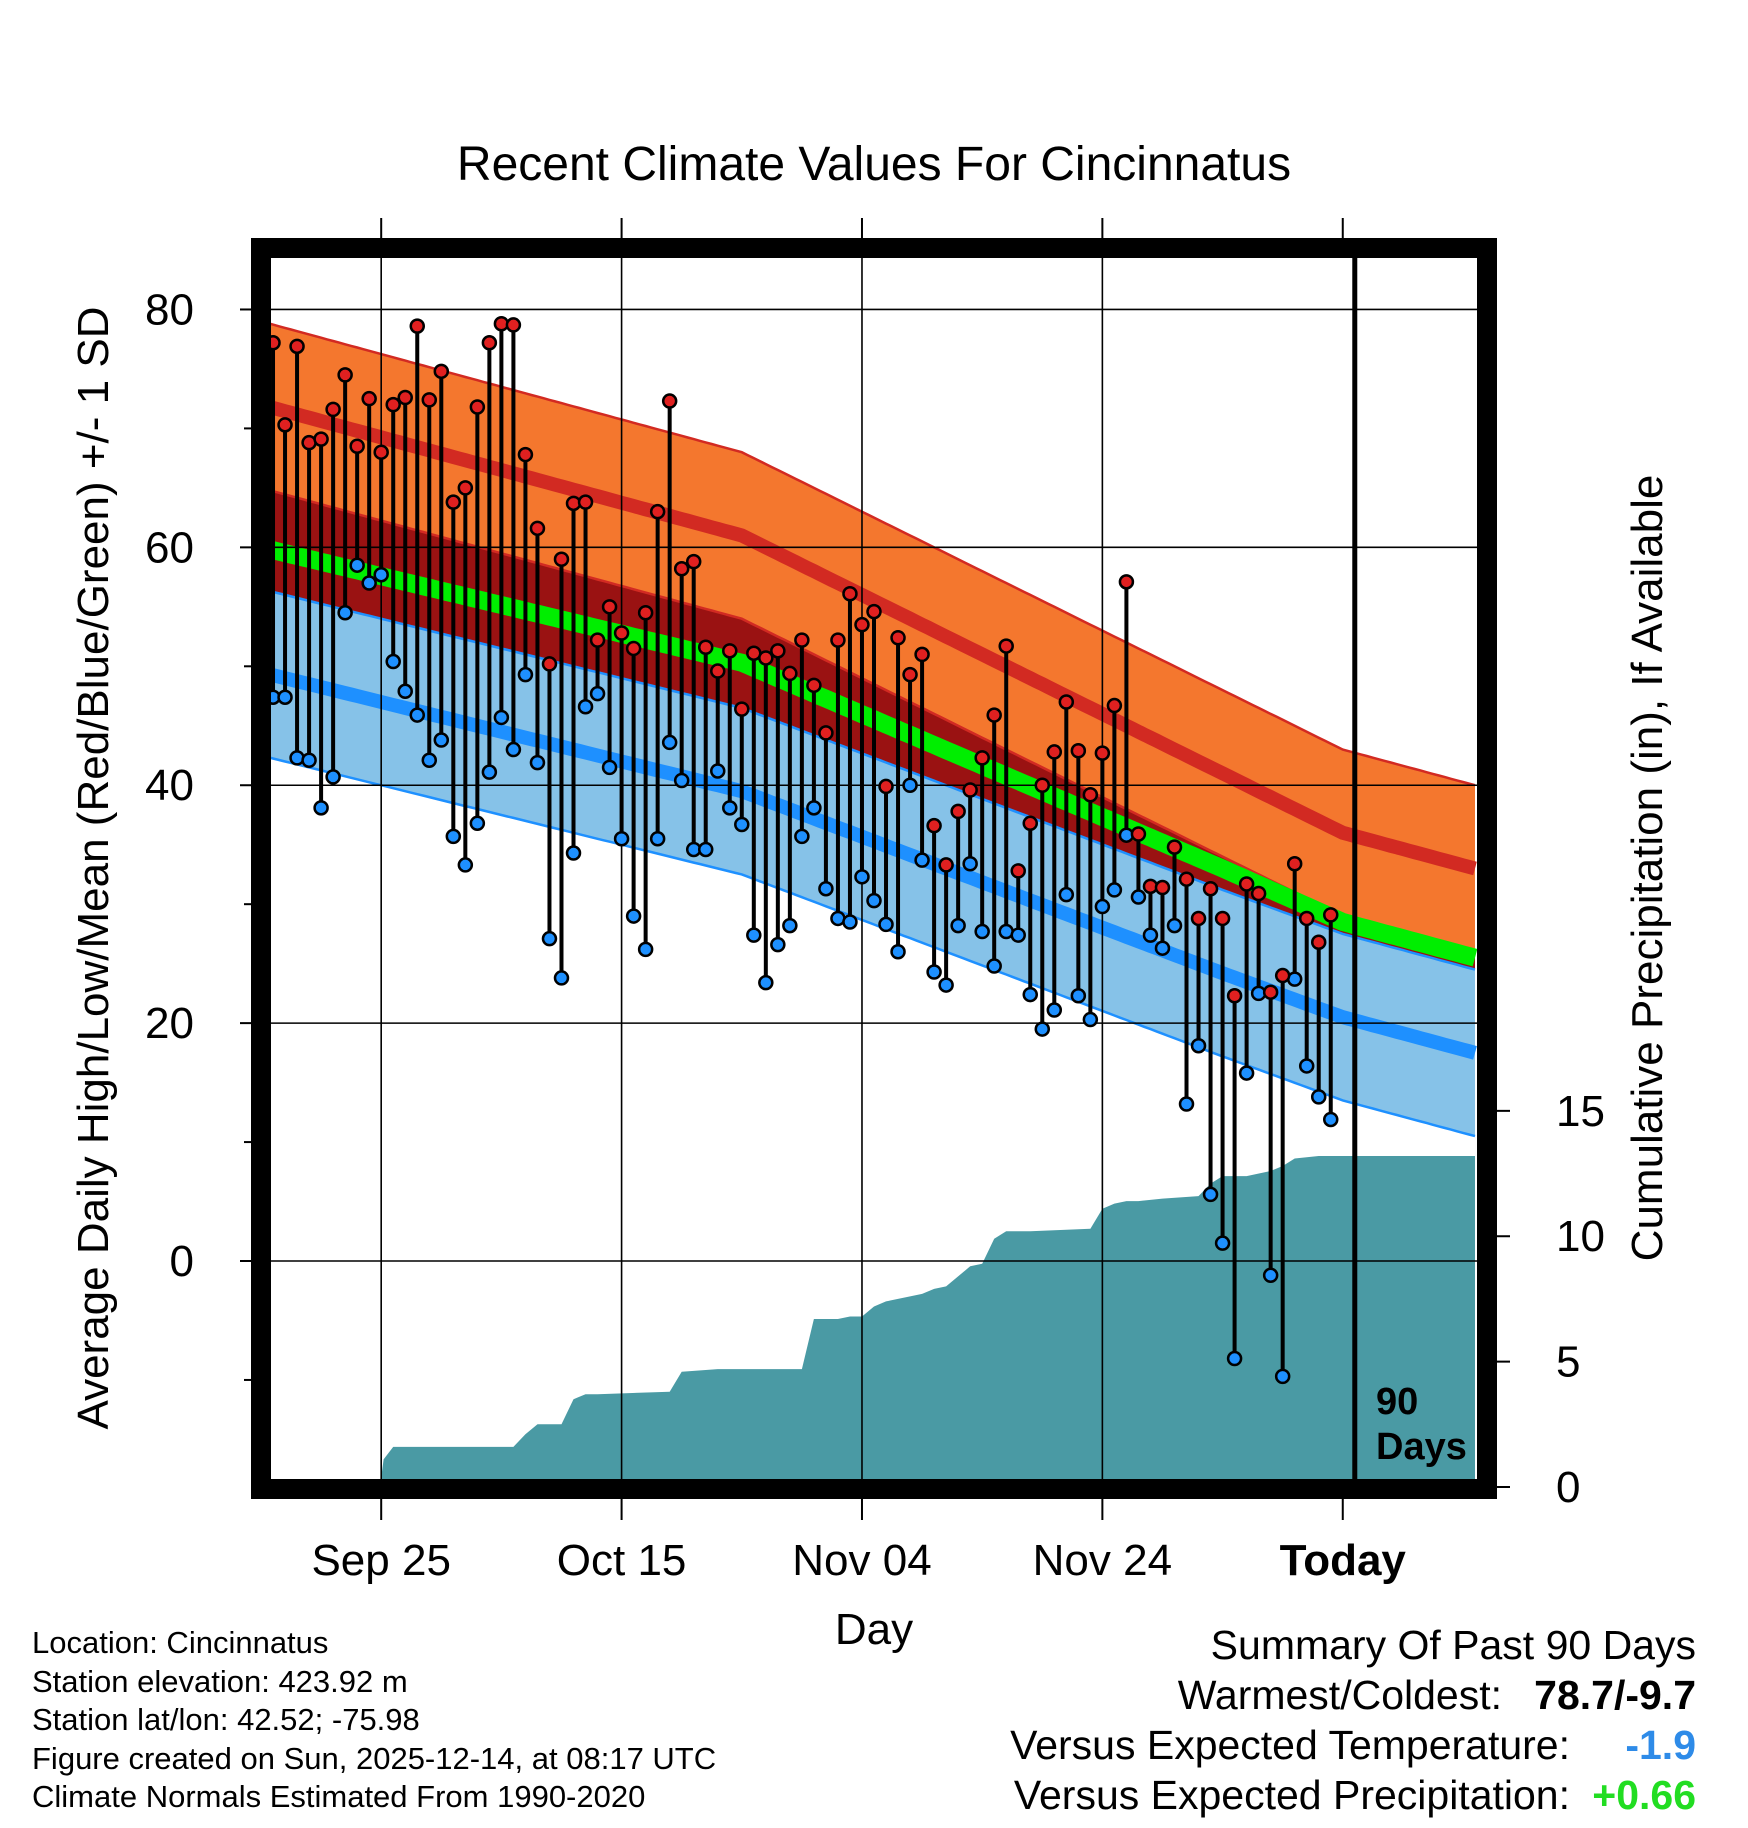  Describe the element at coordinates (1343, 1560) in the screenshot. I see `x-tick-label: Today` at that location.